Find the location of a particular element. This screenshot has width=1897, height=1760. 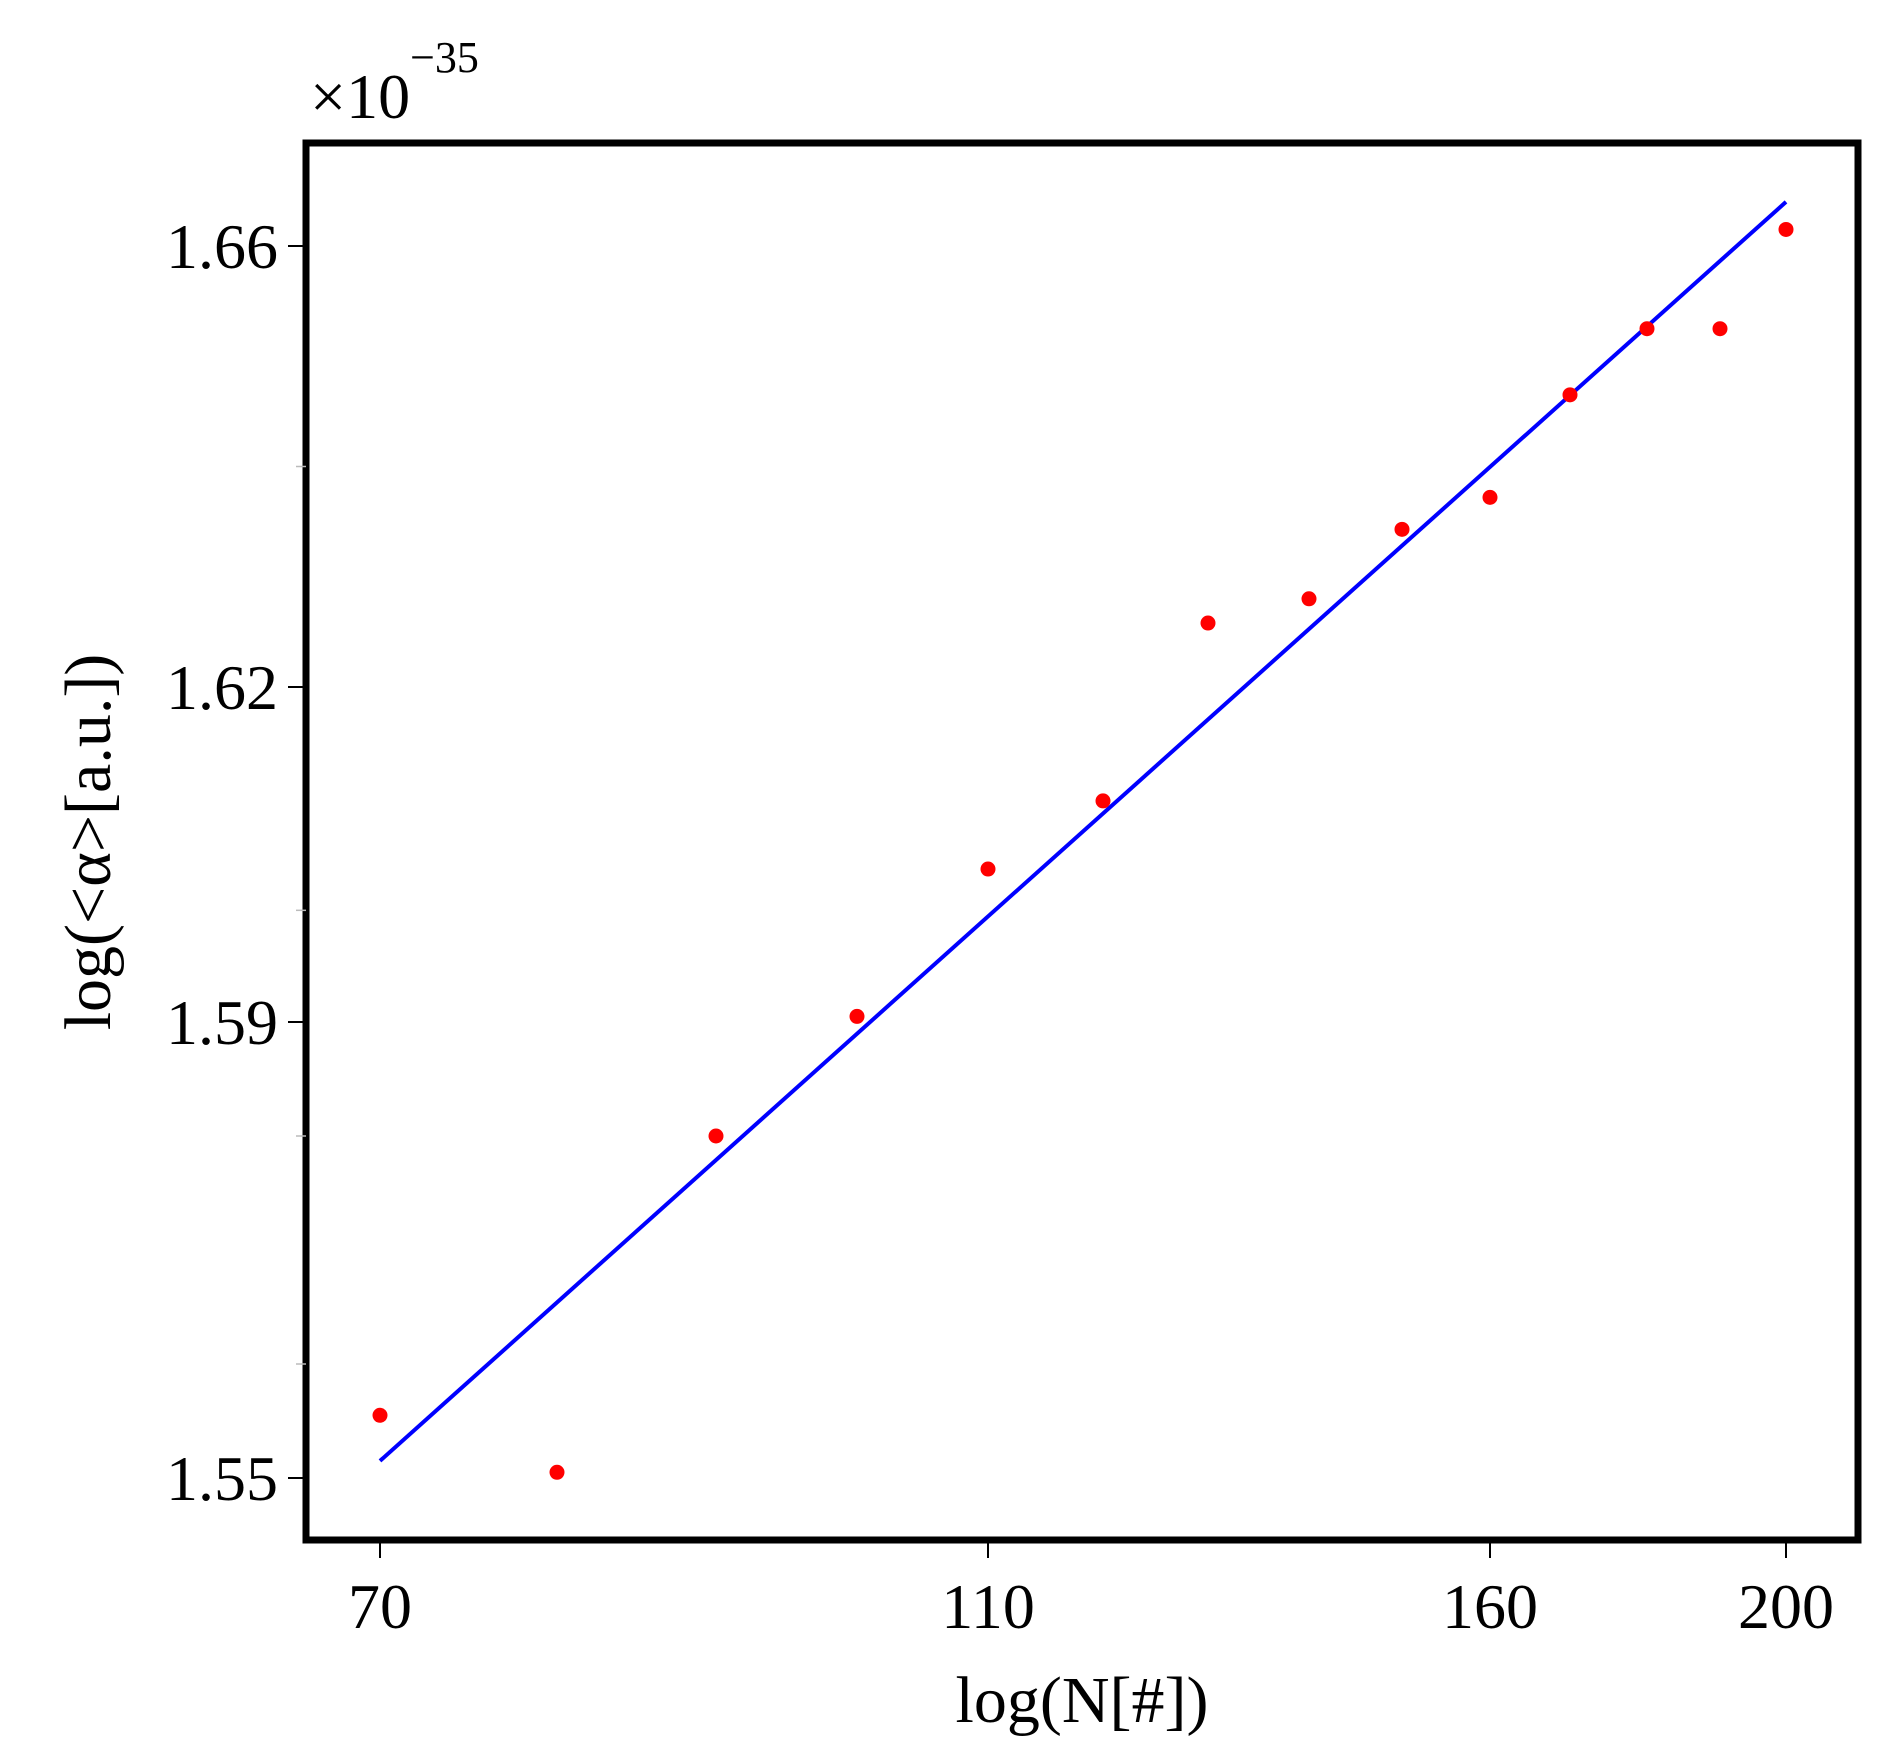

y-multiplier-exponent: −35 is located at coordinates (444, 57).